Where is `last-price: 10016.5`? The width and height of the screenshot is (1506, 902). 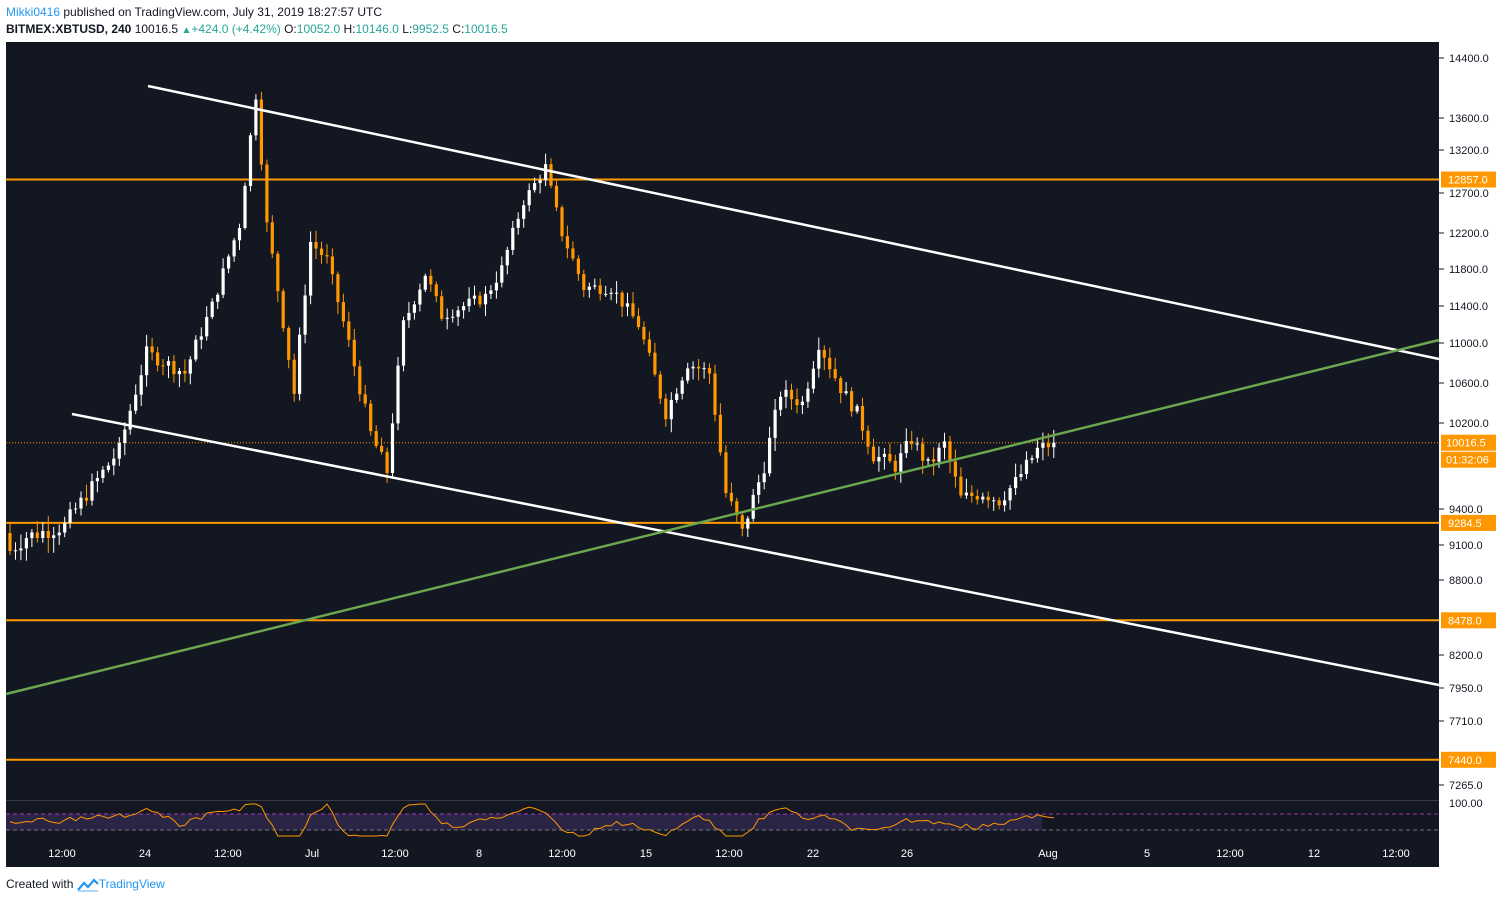 last-price: 10016.5 is located at coordinates (156, 29).